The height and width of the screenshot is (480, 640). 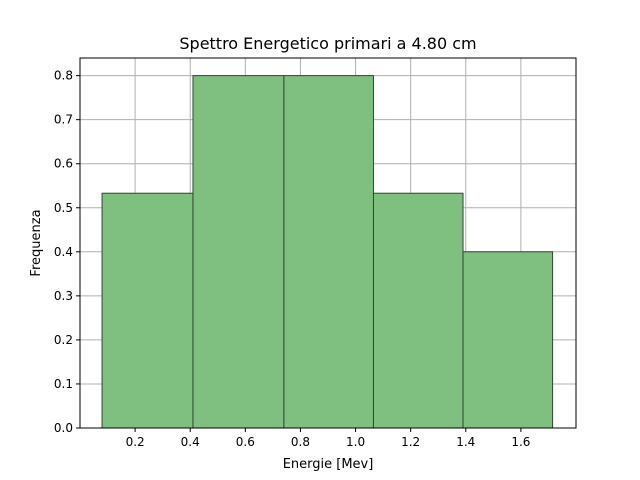 What do you see at coordinates (465, 442) in the screenshot?
I see `x-tick-label: 1.4` at bounding box center [465, 442].